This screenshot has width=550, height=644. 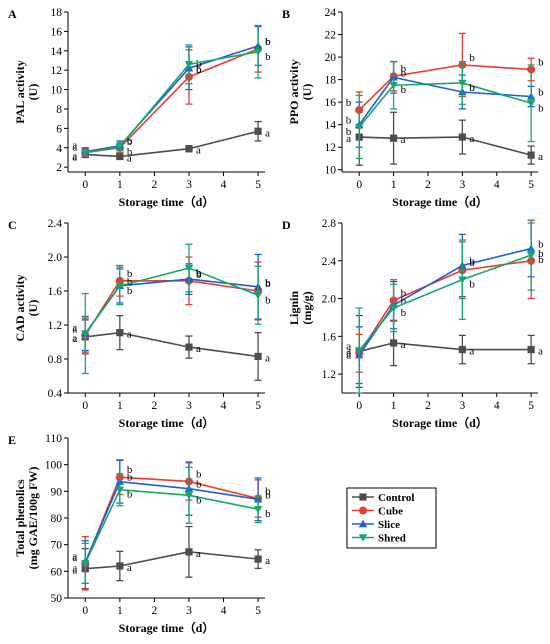 What do you see at coordinates (307, 307) in the screenshot?
I see `y-axis-unit: (mg/g)` at bounding box center [307, 307].